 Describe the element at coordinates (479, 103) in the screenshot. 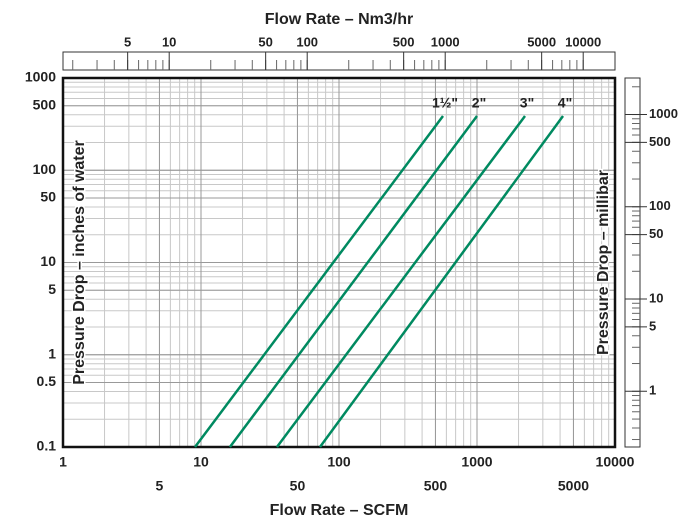

I see `series-label: 2"` at that location.